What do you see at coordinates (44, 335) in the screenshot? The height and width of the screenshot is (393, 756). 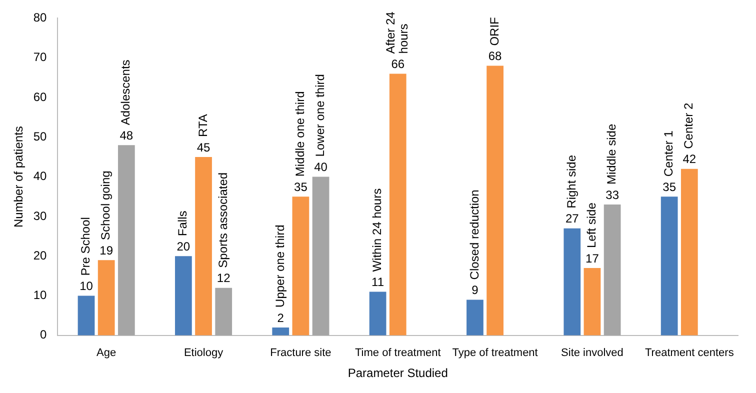 I see `y-tick-label: 0` at bounding box center [44, 335].